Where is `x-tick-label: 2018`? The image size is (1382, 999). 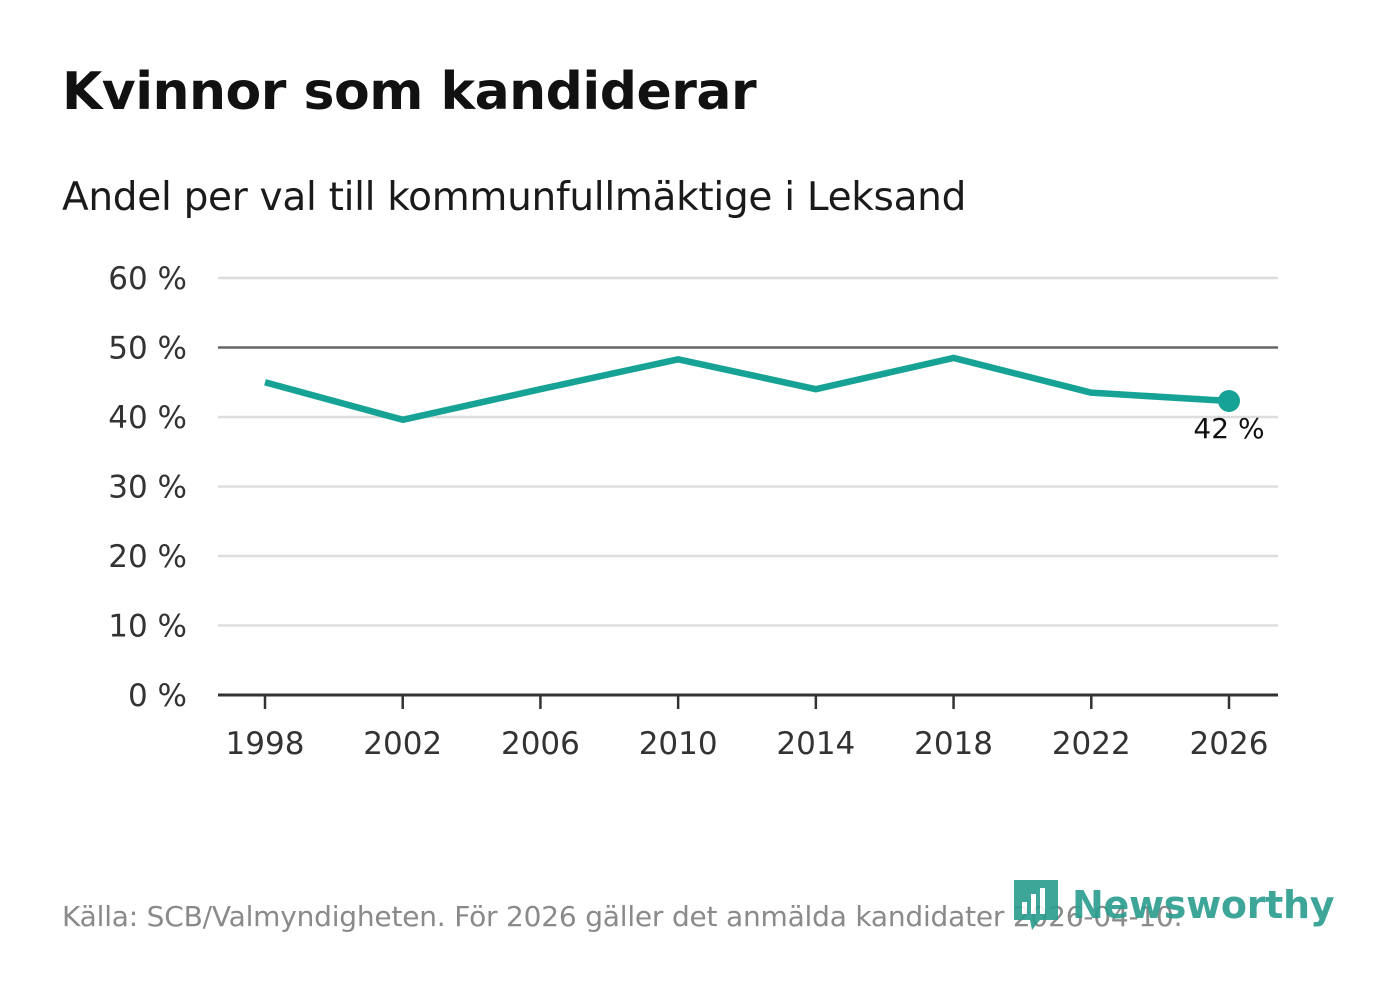
x-tick-label: 2018 is located at coordinates (953, 744).